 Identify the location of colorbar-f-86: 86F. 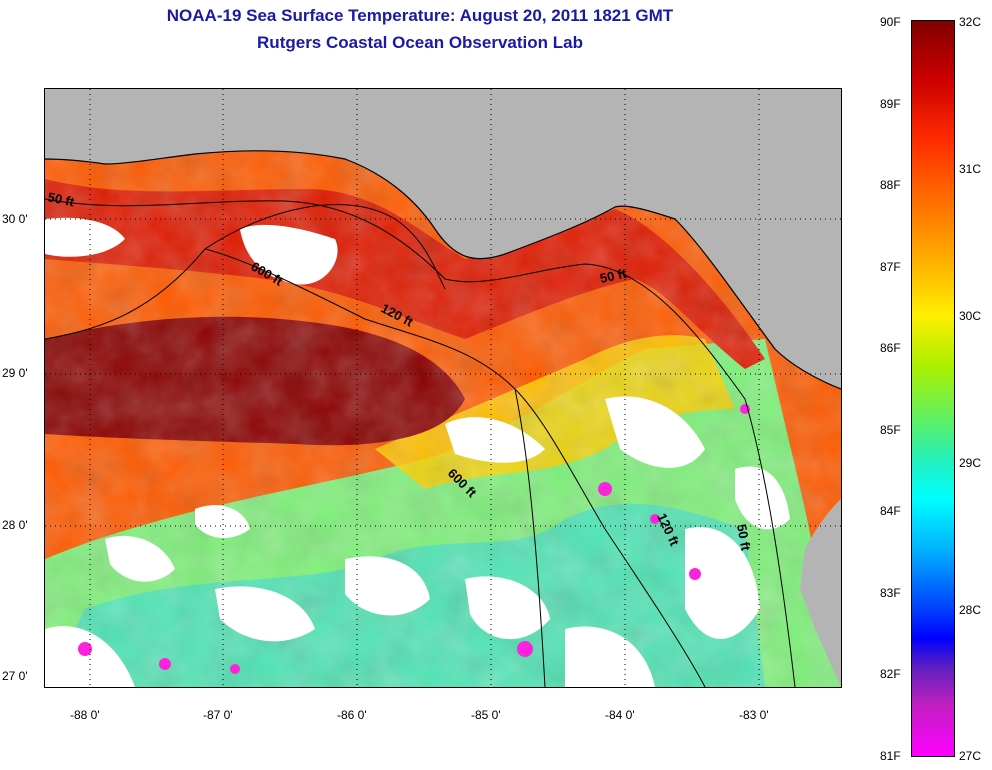
(890, 348).